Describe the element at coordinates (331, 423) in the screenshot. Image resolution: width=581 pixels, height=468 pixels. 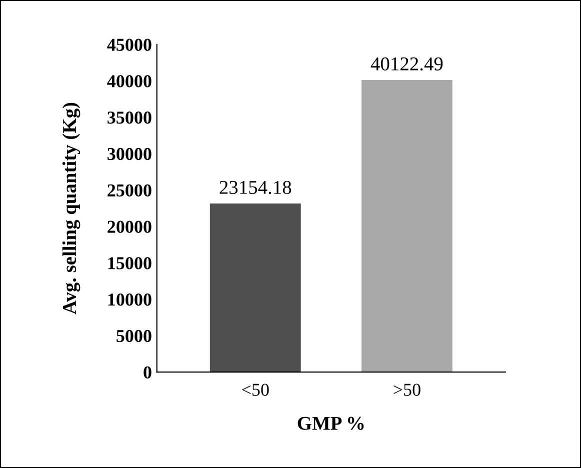
I see `x-axis-title: GMP %` at that location.